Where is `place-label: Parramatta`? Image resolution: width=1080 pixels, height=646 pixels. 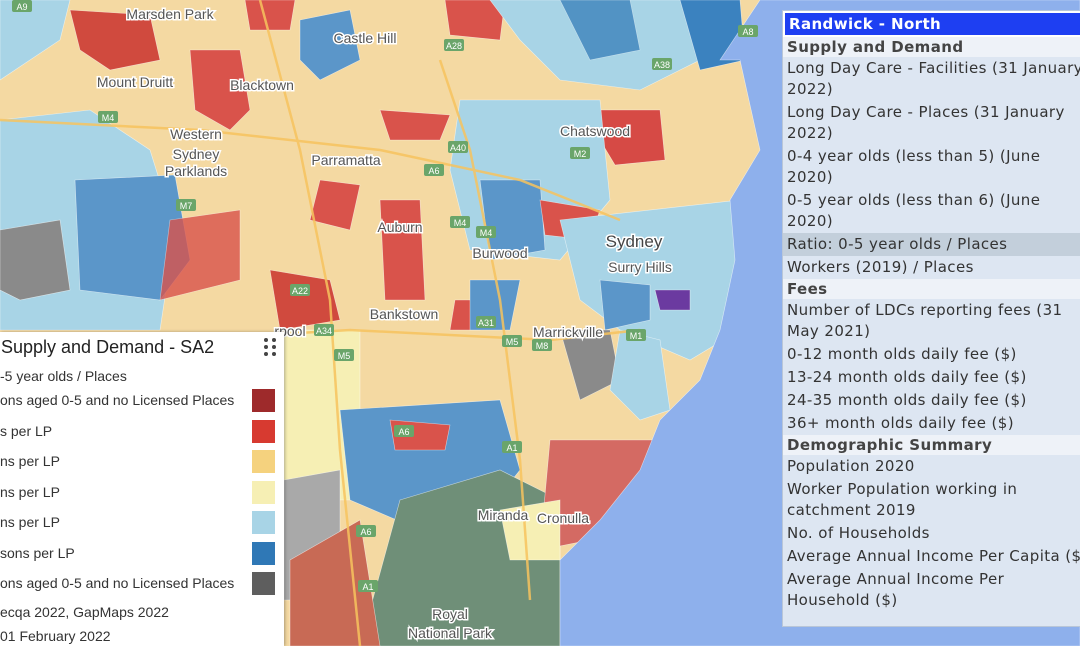 place-label: Parramatta is located at coordinates (345, 160).